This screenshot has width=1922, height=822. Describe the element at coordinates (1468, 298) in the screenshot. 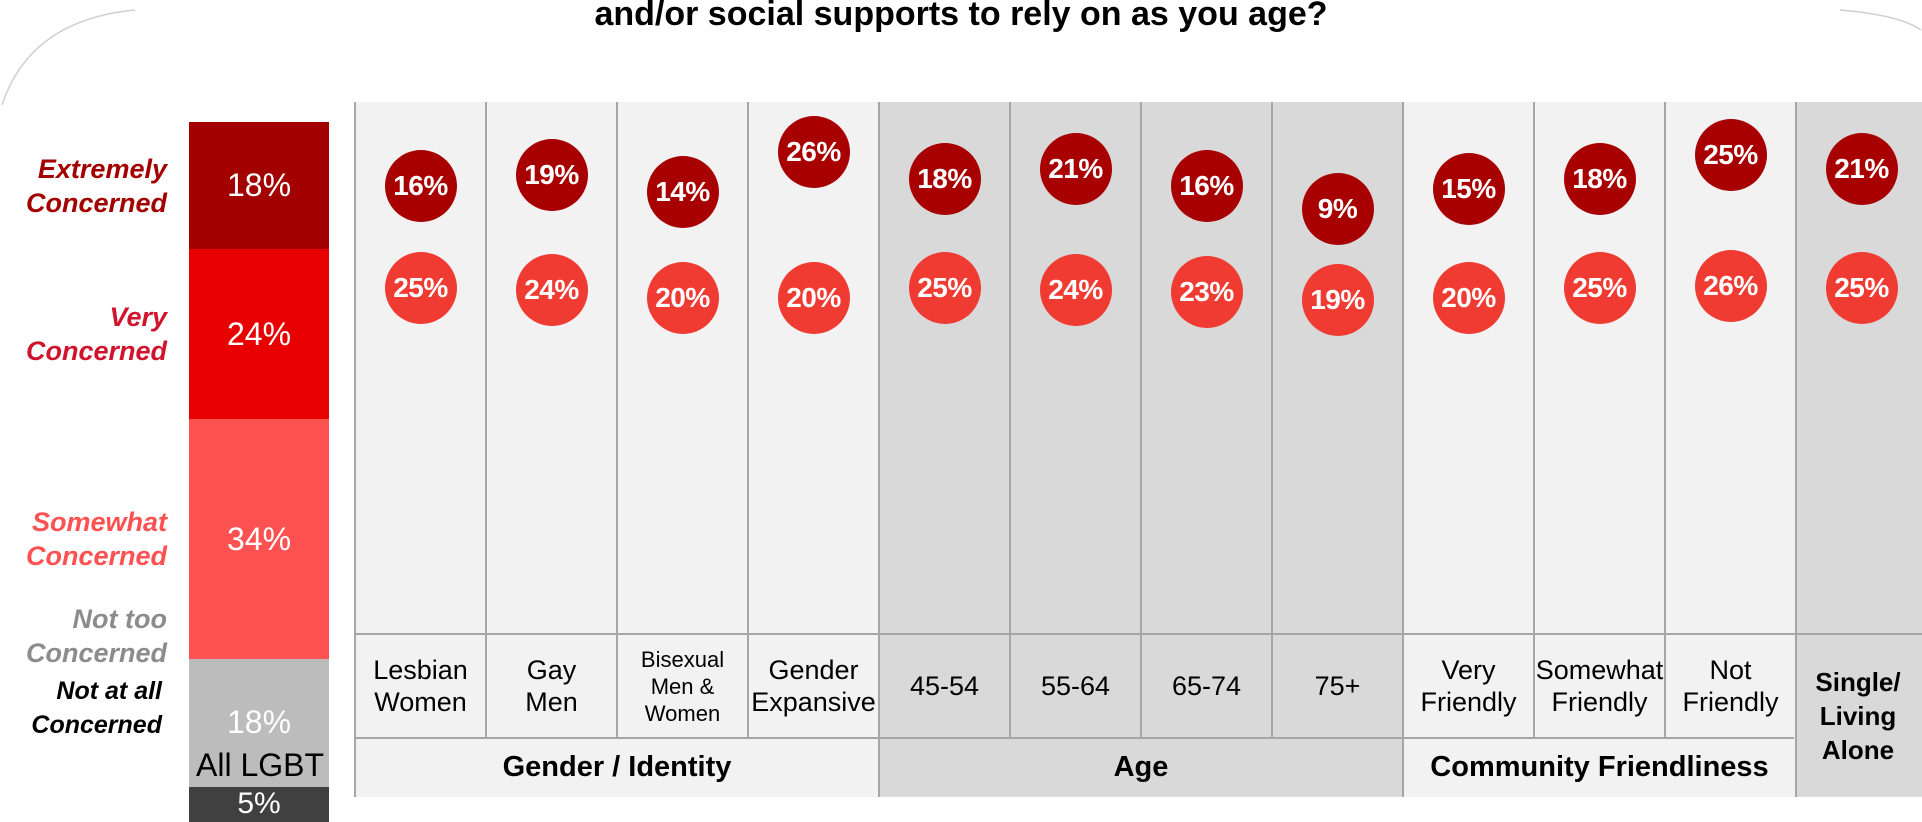

I see `circle-very-8: 20%` at that location.